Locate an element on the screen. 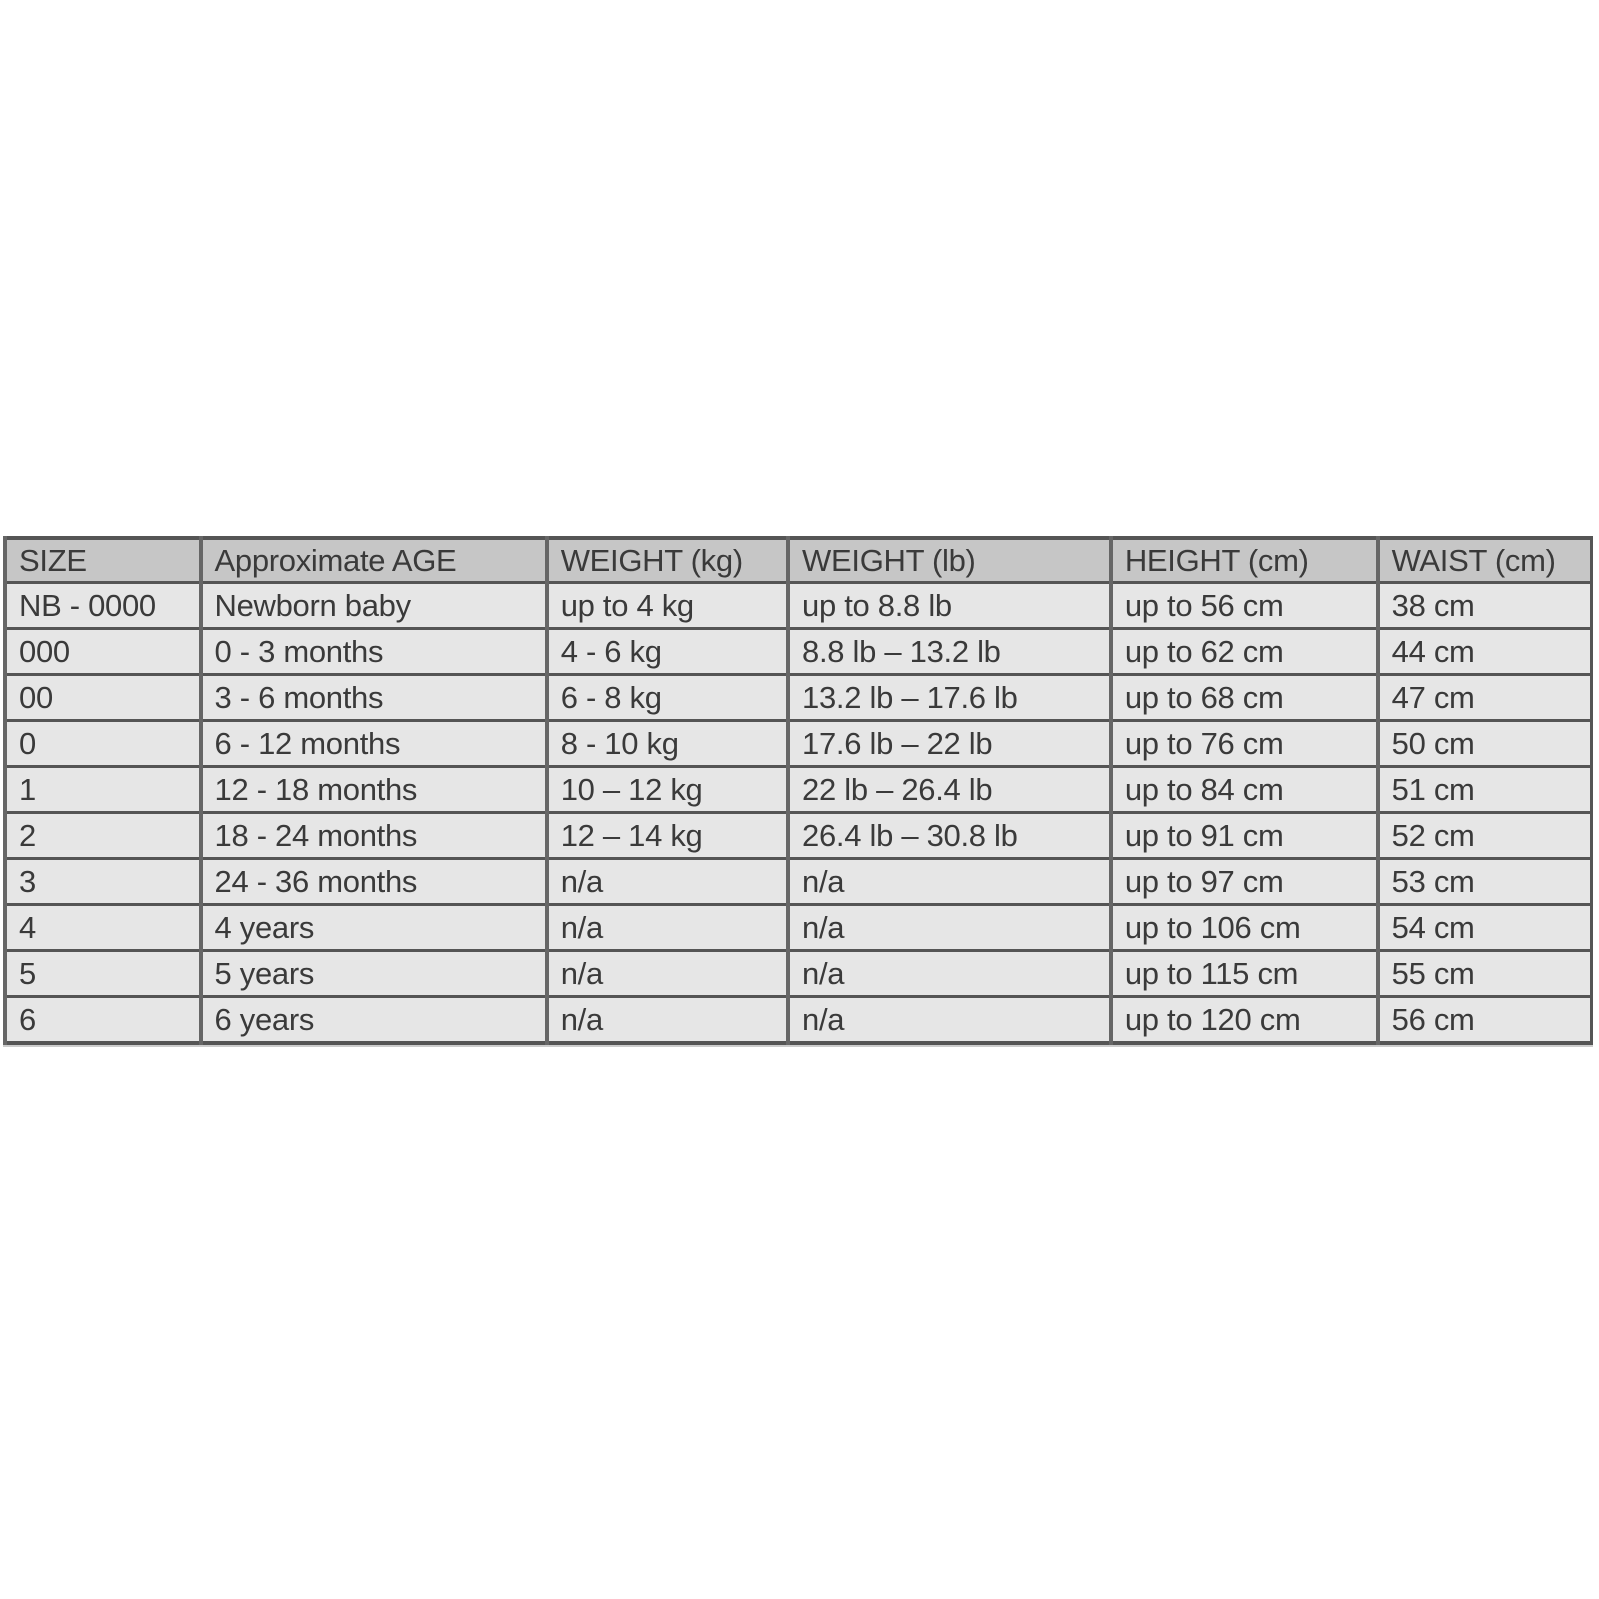 The image size is (1599, 1599). cell-height: up to 120 cm is located at coordinates (1243, 1020).